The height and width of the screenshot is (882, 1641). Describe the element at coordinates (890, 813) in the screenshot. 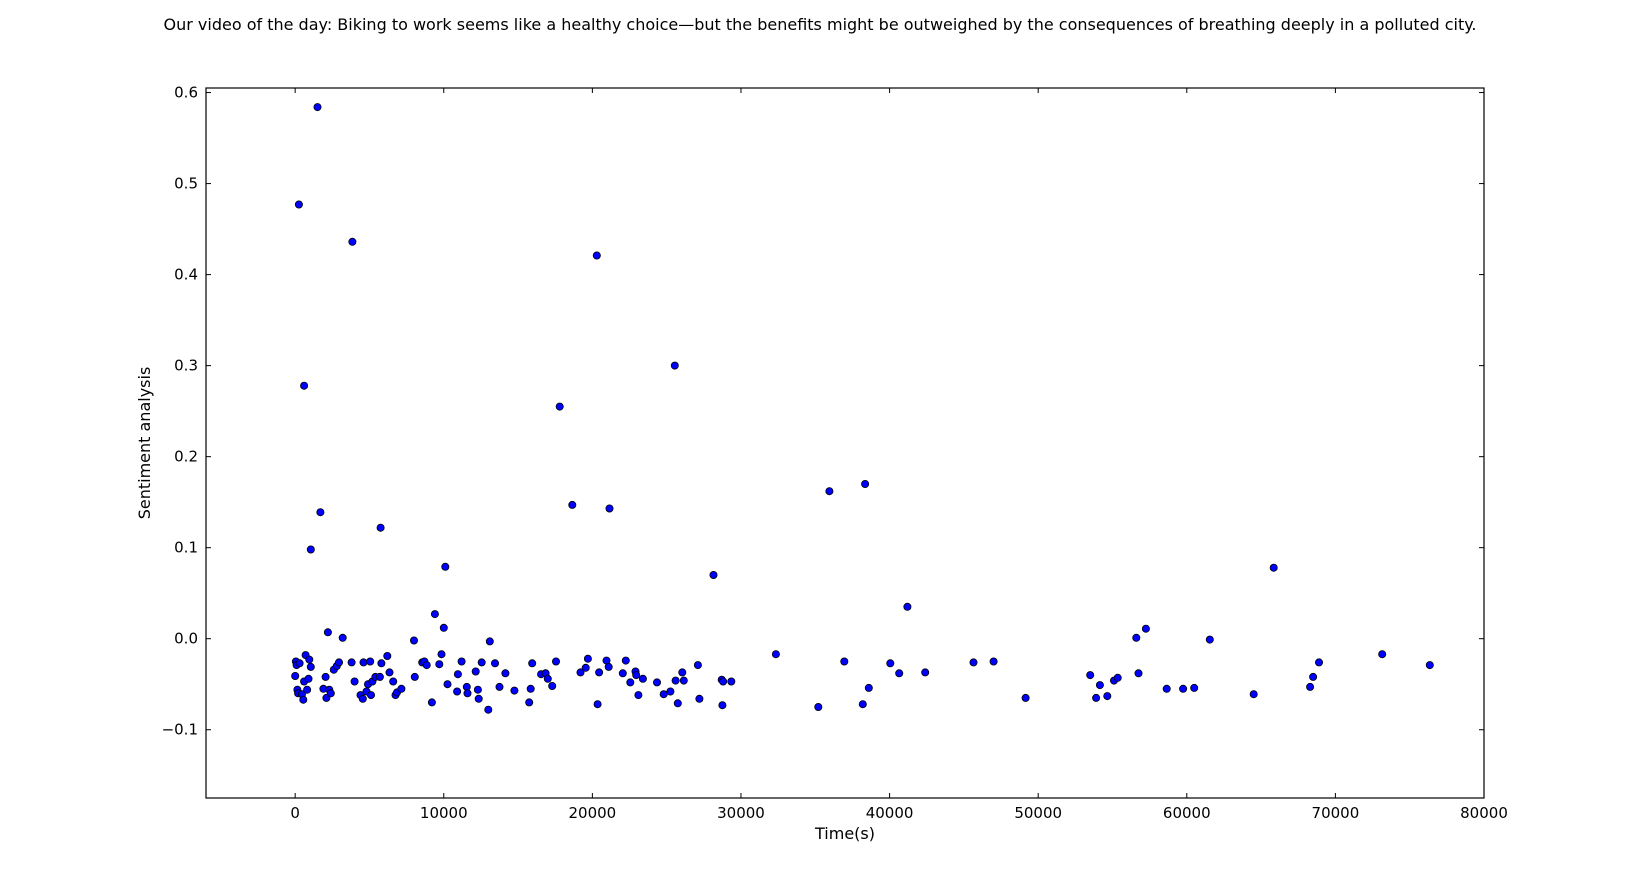

I see `x-tick-label: 40000` at that location.